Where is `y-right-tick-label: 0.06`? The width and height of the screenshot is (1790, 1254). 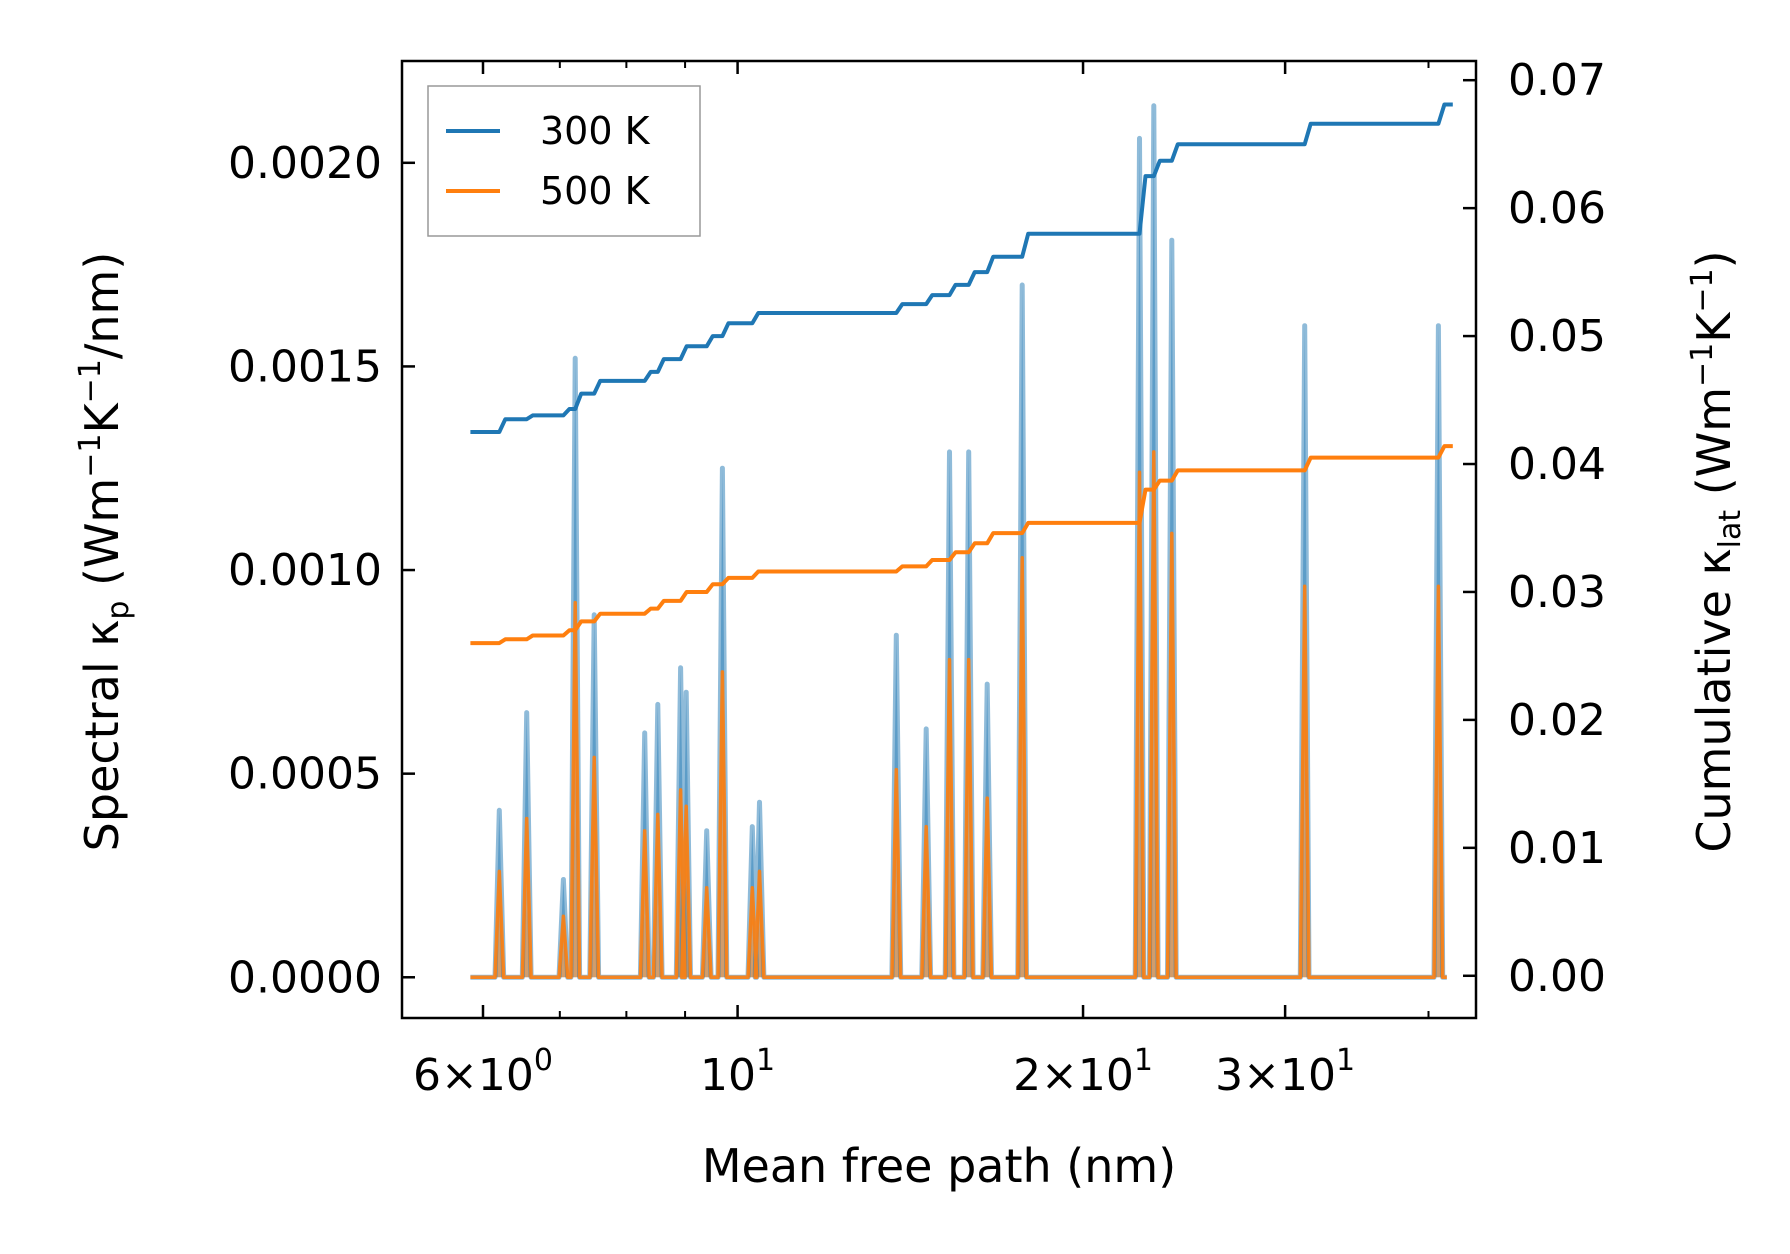
y-right-tick-label: 0.06 is located at coordinates (1557, 208).